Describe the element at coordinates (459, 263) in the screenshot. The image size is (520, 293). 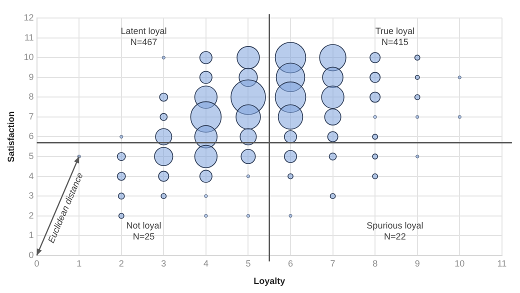
I see `x-tick-label: 10` at that location.